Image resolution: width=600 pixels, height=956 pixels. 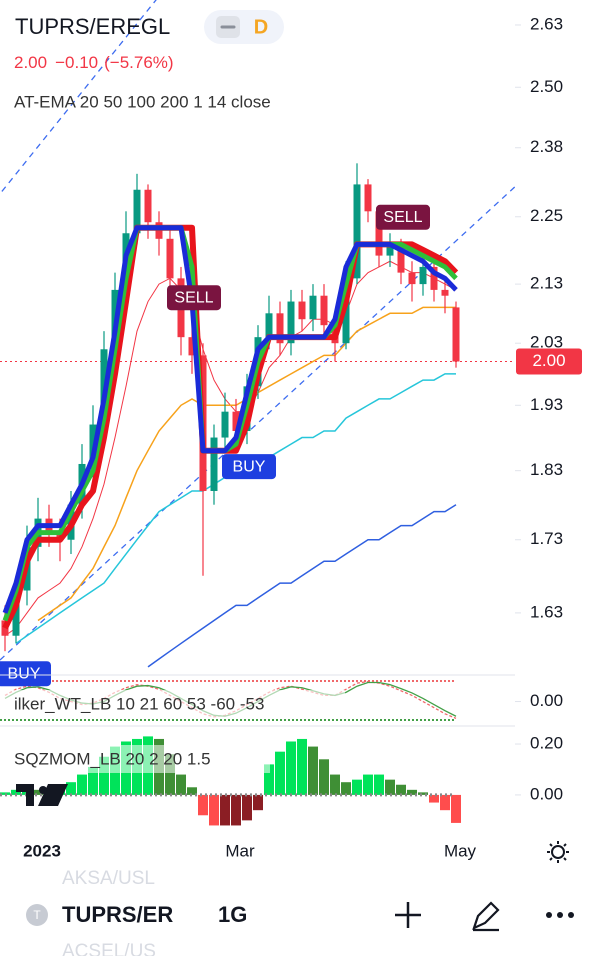 I want to click on interval-badge: D, so click(x=261, y=27).